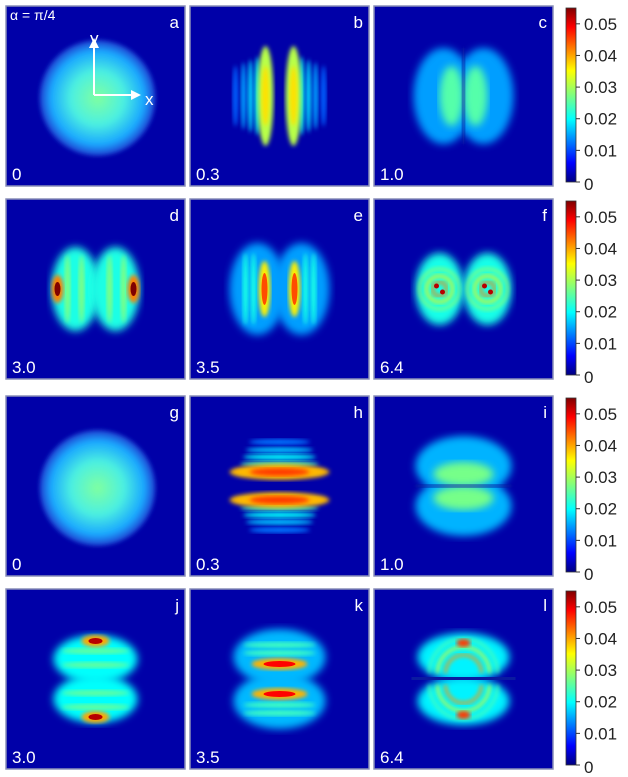  I want to click on alpha-label: α = π/4, so click(33, 15).